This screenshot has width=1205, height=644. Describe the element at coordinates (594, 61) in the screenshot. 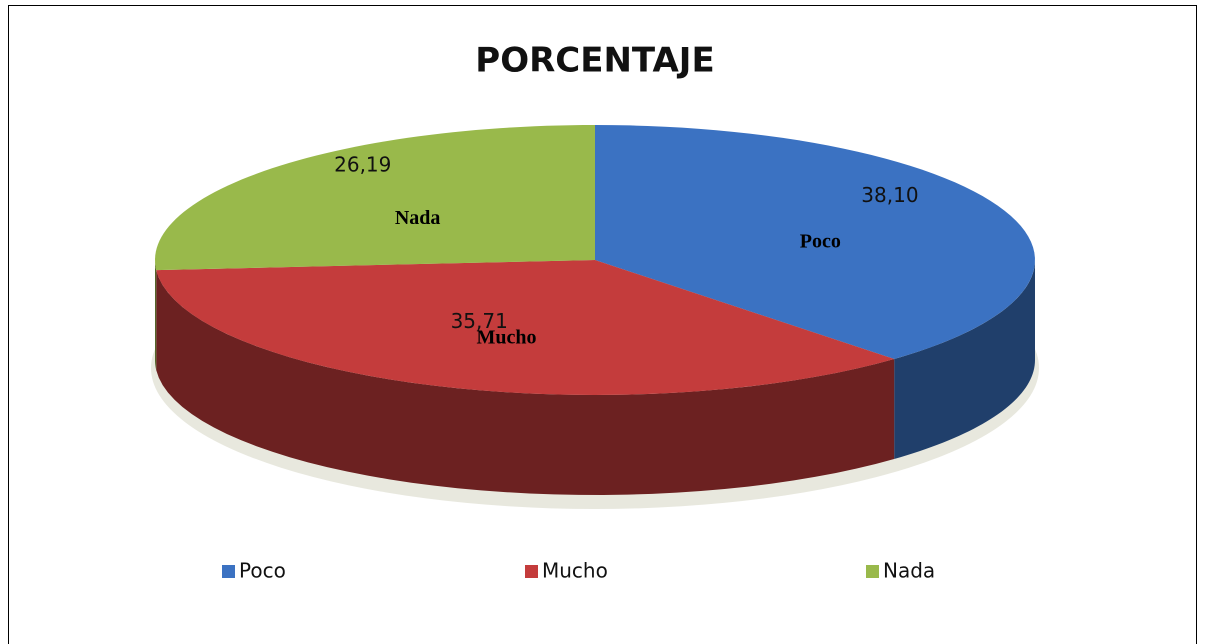

I see `chart-title: PORCENTAJE` at that location.